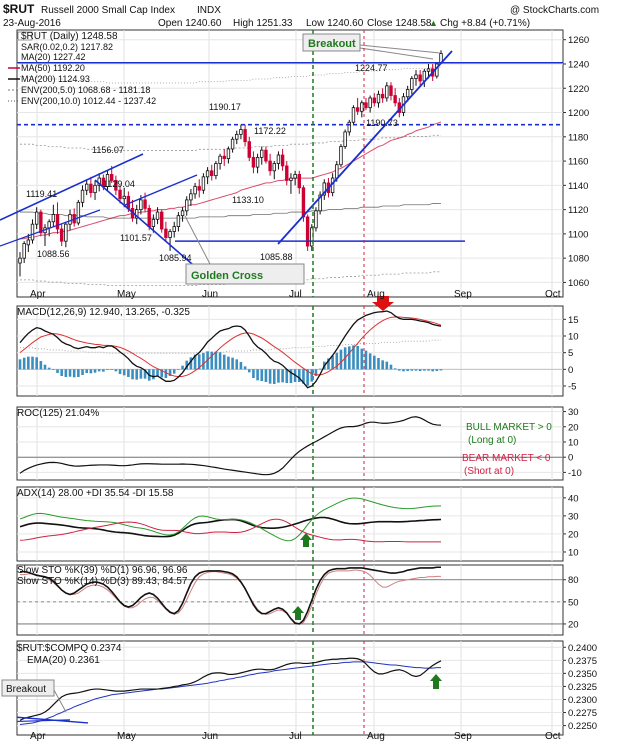  Describe the element at coordinates (19, 9) in the screenshot. I see `symbol: $RUT` at that location.